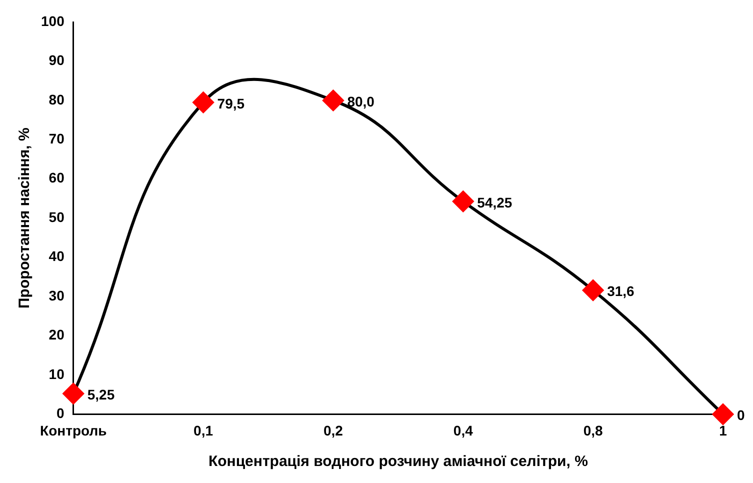 The image size is (753, 483). Describe the element at coordinates (56, 216) in the screenshot. I see `y-tick-label: 50` at that location.